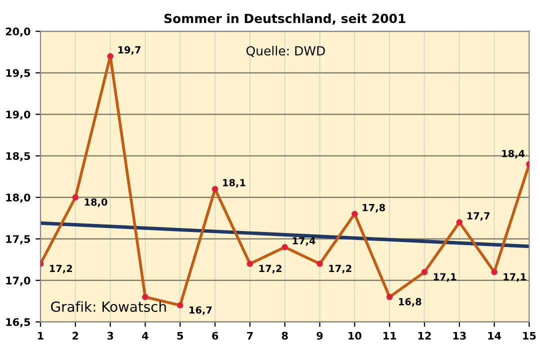  I want to click on annotation: Quelle: DWD, so click(285, 51).